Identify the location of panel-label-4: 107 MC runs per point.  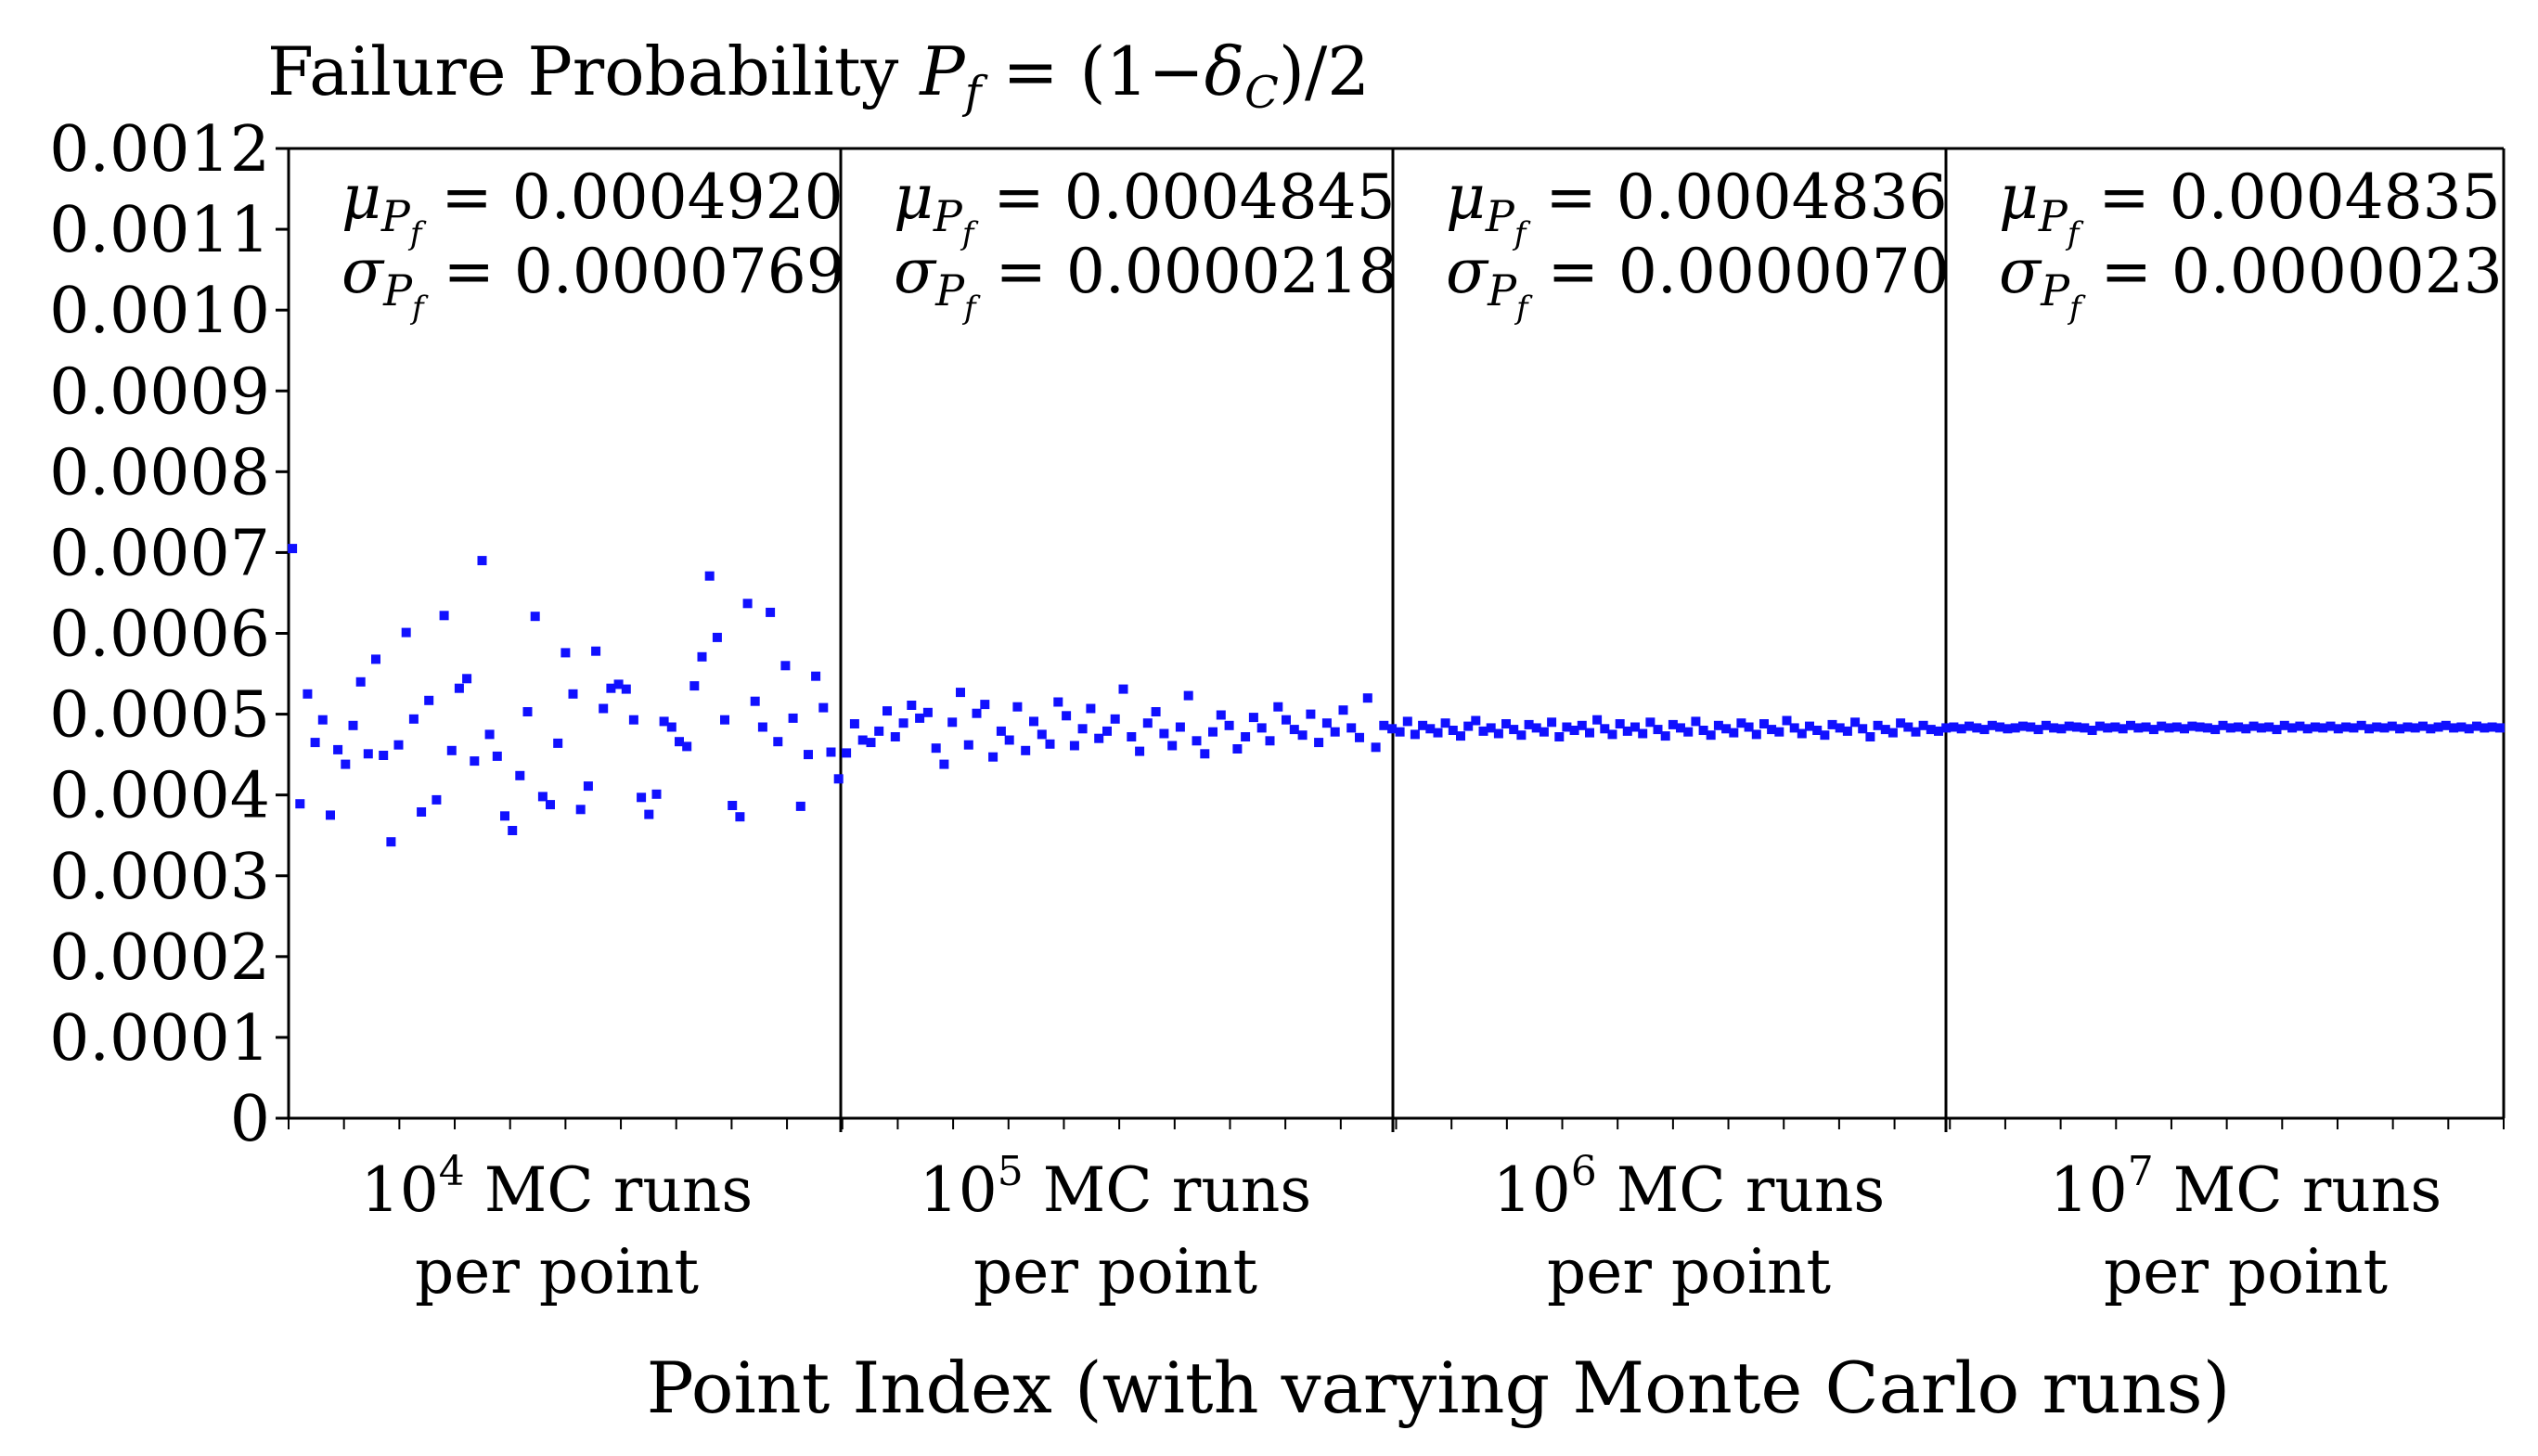
(2245, 1228).